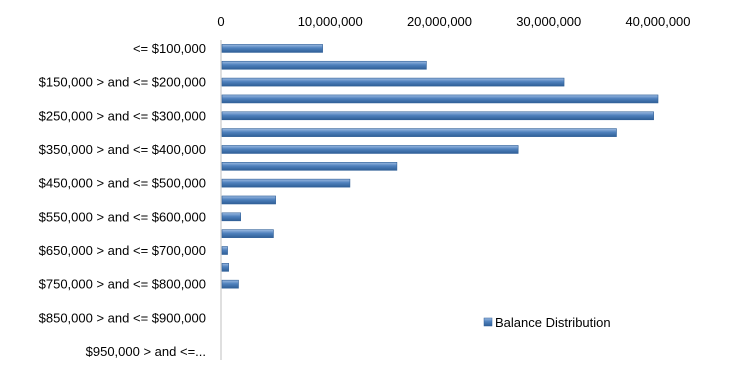 This screenshot has width=734, height=377. What do you see at coordinates (122, 317) in the screenshot?
I see `y-tick-label: $850,000 > and <= $900,000` at bounding box center [122, 317].